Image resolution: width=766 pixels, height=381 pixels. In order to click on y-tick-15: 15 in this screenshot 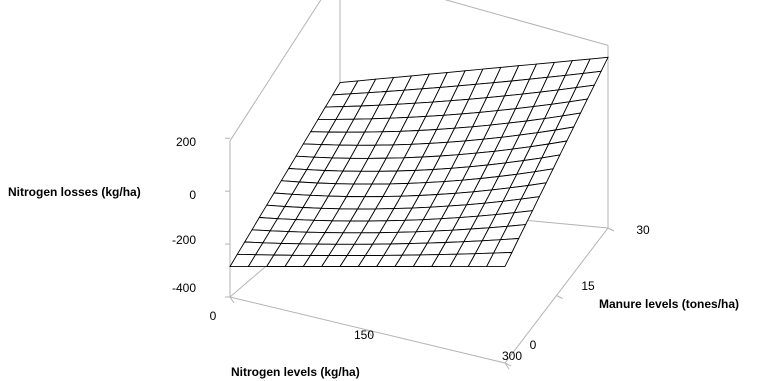, I will do `click(588, 286)`.